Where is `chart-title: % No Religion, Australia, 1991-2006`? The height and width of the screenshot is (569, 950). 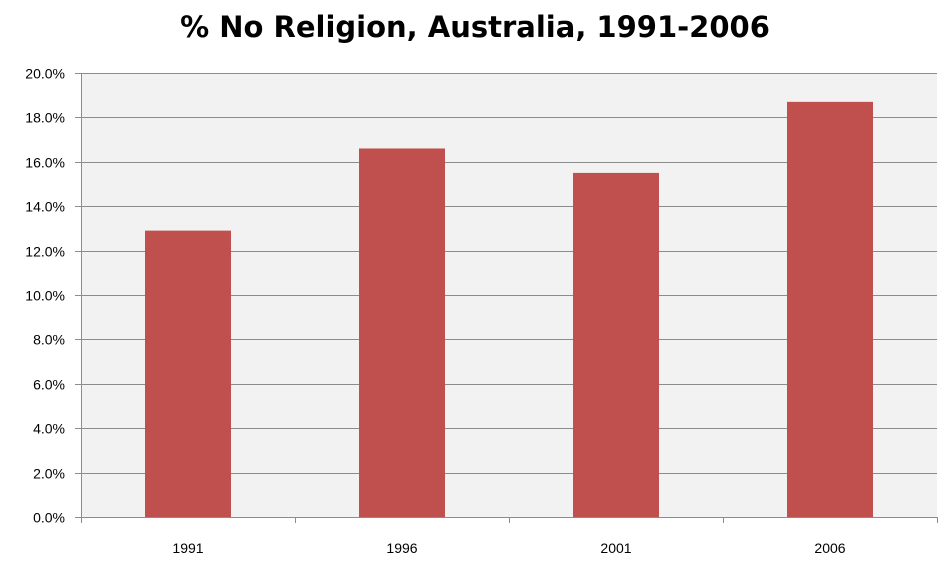
chart-title: % No Religion, Australia, 1991-2006 is located at coordinates (475, 27).